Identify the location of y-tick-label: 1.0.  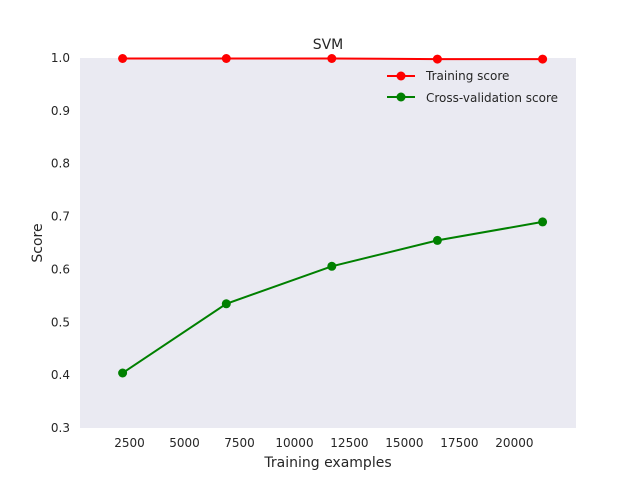
(60, 58).